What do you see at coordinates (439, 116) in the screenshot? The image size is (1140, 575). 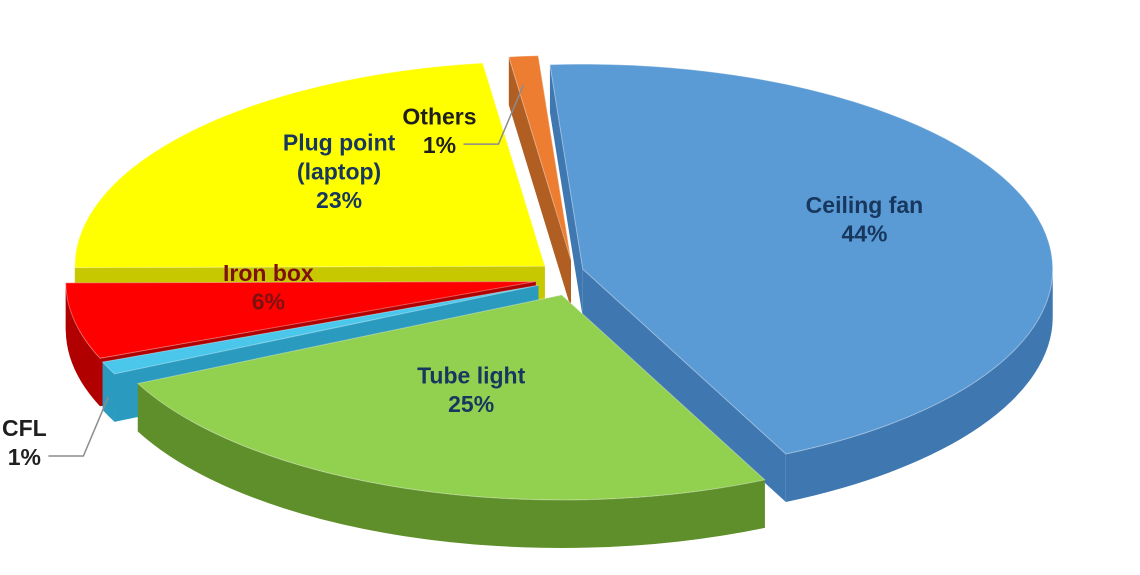 I see `category-label-others: Others` at bounding box center [439, 116].